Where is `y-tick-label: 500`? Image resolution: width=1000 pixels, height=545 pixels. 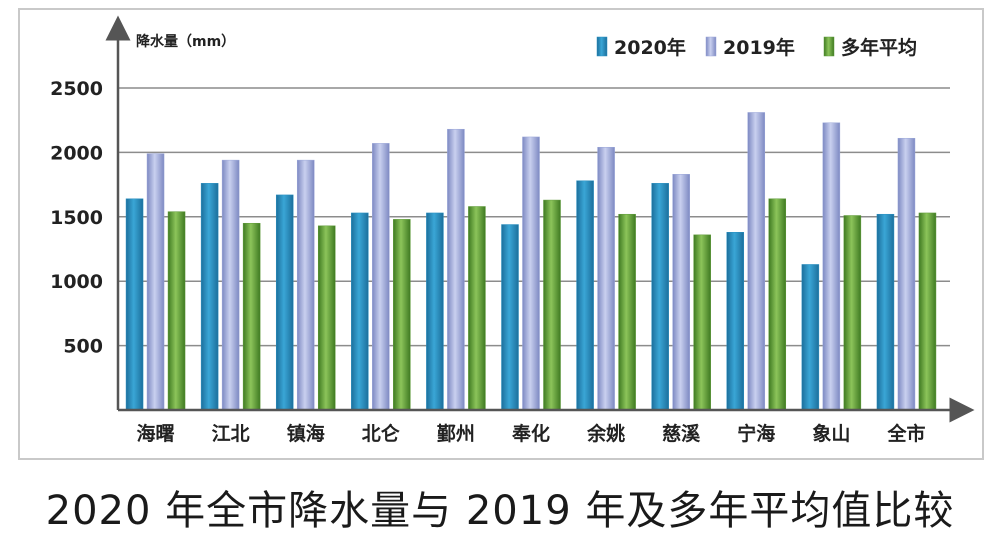
y-tick-label: 500 is located at coordinates (83, 347).